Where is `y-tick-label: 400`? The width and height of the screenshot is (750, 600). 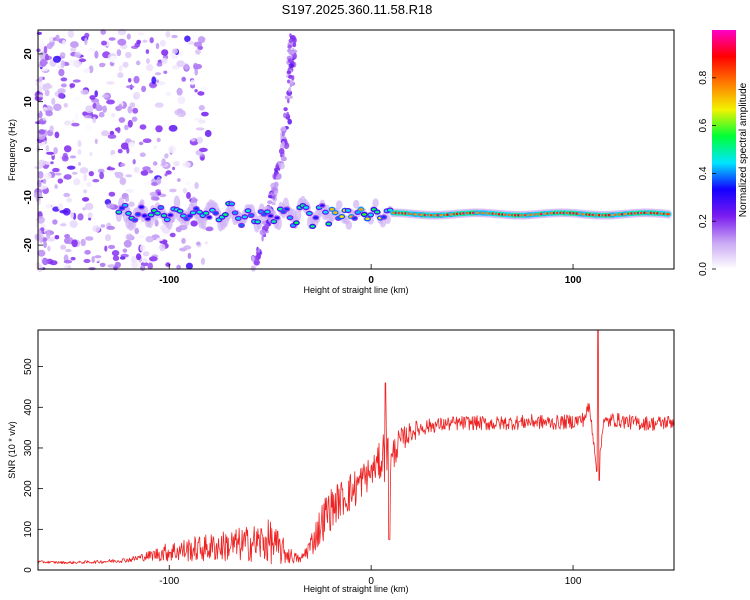
y-tick-label: 400 is located at coordinates (28, 407).